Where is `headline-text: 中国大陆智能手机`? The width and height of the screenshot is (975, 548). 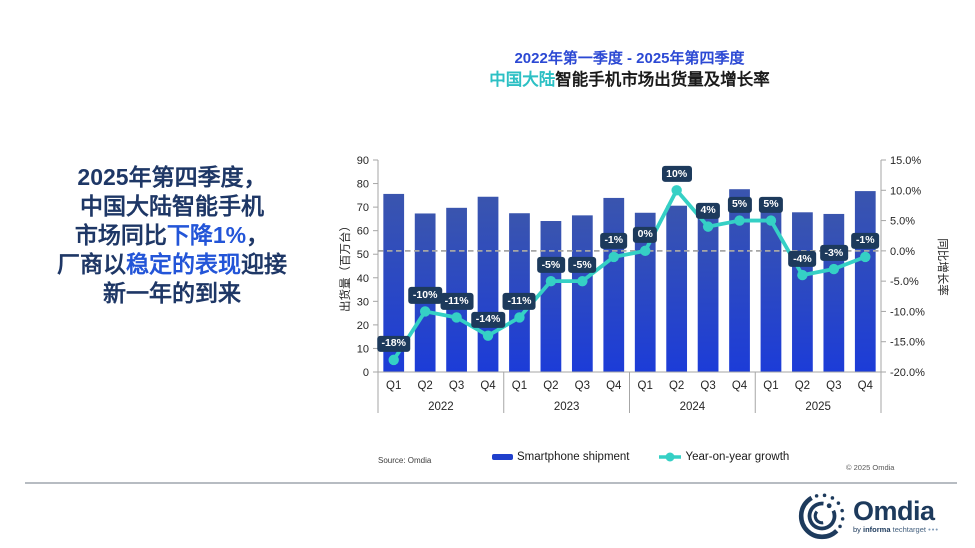
headline-text: 中国大陆智能手机 is located at coordinates (172, 206).